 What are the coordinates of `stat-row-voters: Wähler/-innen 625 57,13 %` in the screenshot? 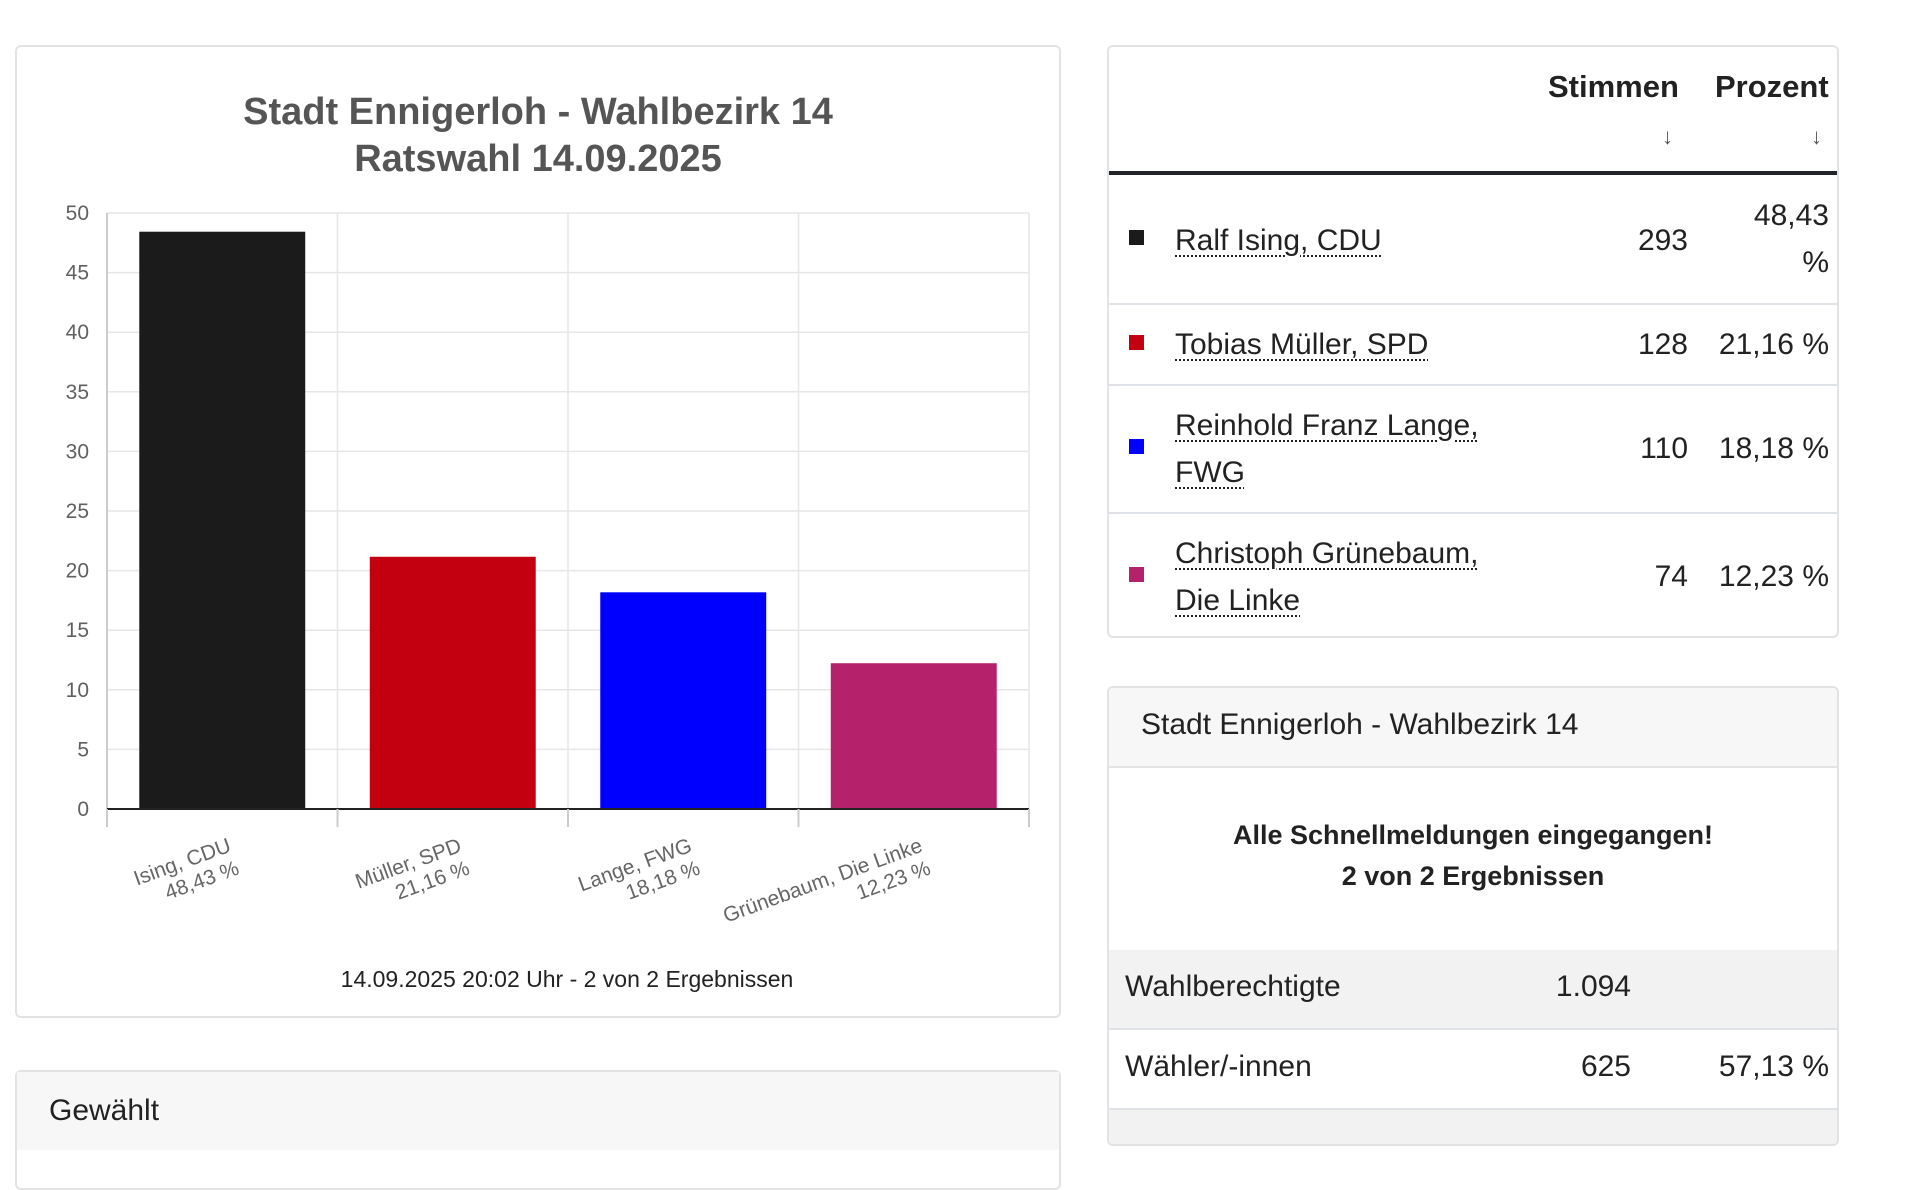 It's located at (1473, 1069).